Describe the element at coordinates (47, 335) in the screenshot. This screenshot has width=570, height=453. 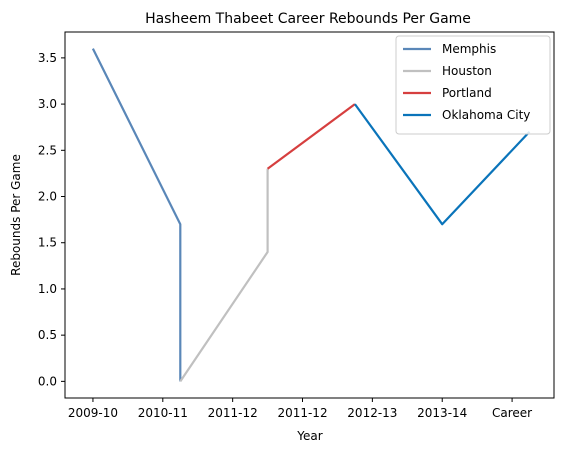
I see `y-tick-label: 0.5` at that location.